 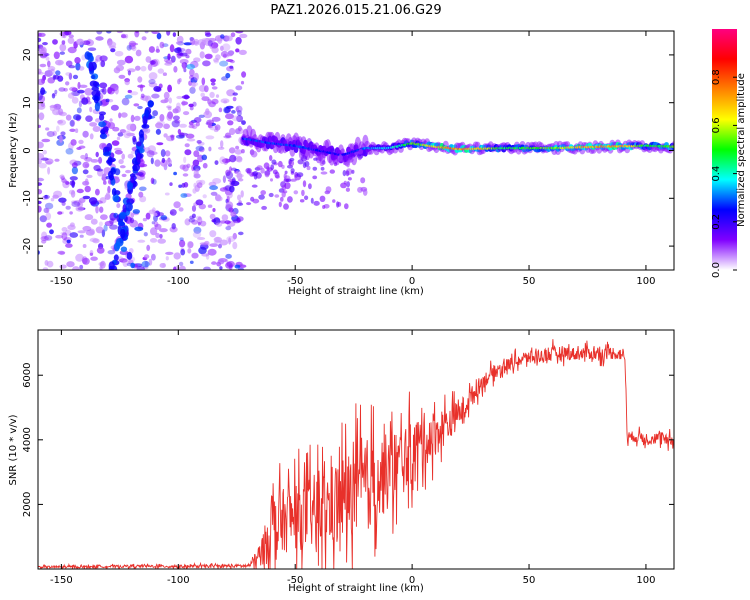 What do you see at coordinates (27, 246) in the screenshot?
I see `spectrogram-y-tick-label: -20` at bounding box center [27, 246].